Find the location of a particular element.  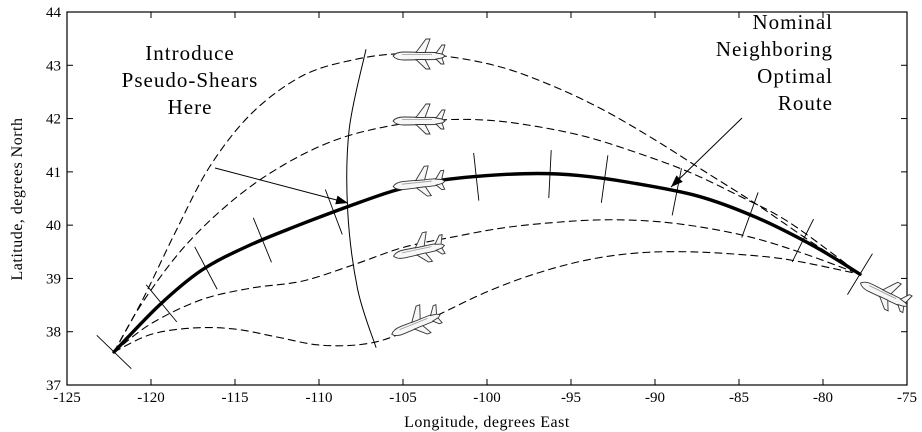

x-tick-label: -85 is located at coordinates (739, 398).